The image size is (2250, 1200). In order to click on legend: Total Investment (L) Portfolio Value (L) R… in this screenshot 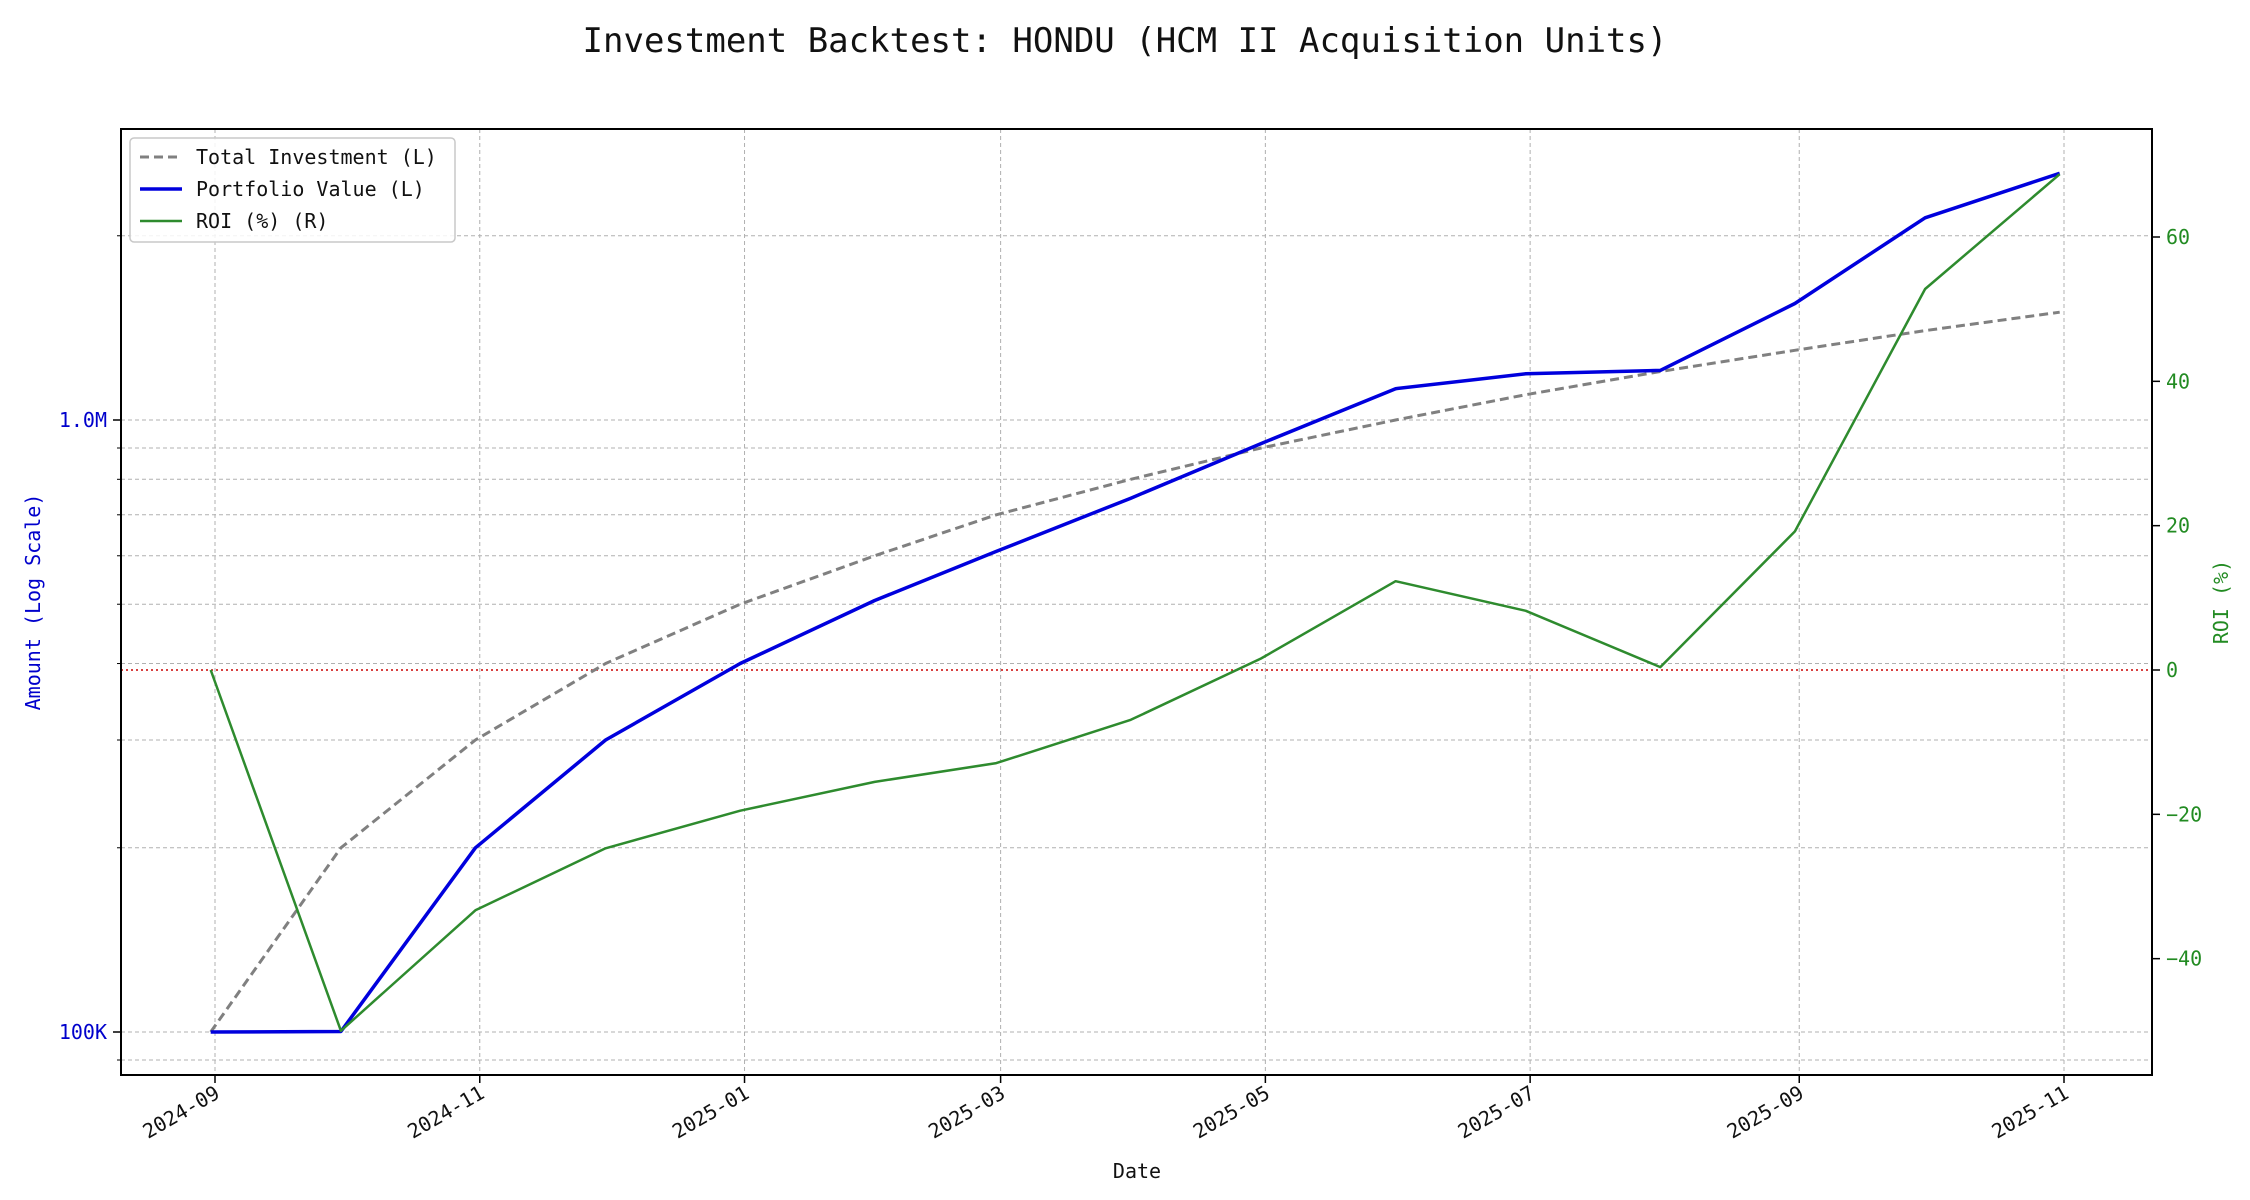, I will do `click(292, 190)`.